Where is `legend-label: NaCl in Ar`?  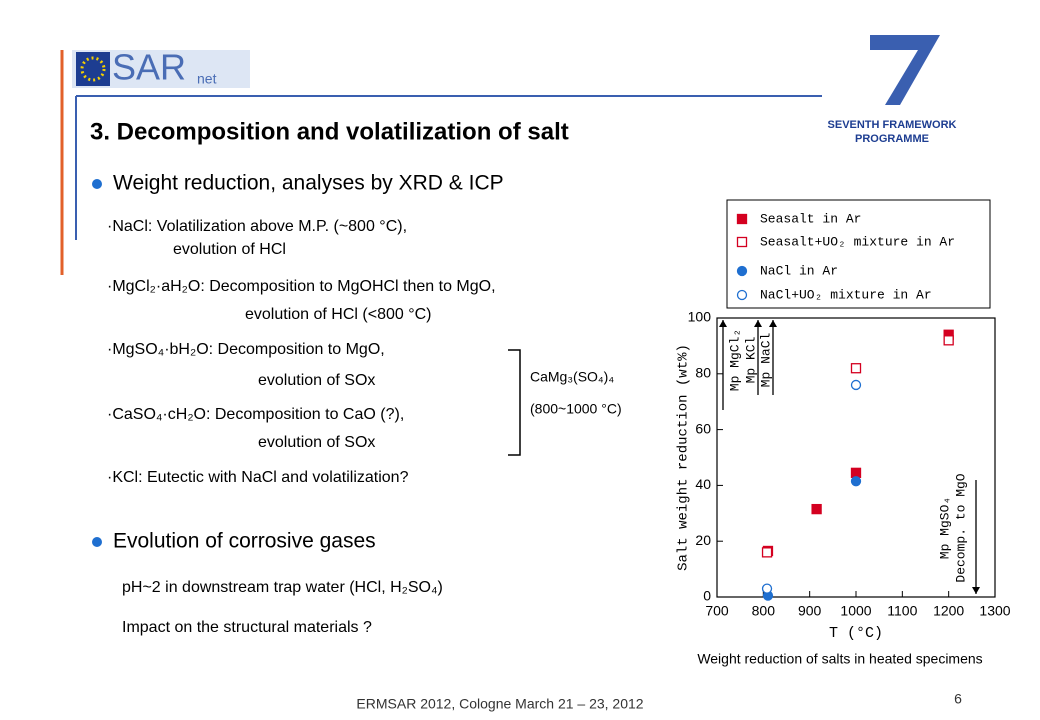
legend-label: NaCl in Ar is located at coordinates (799, 270).